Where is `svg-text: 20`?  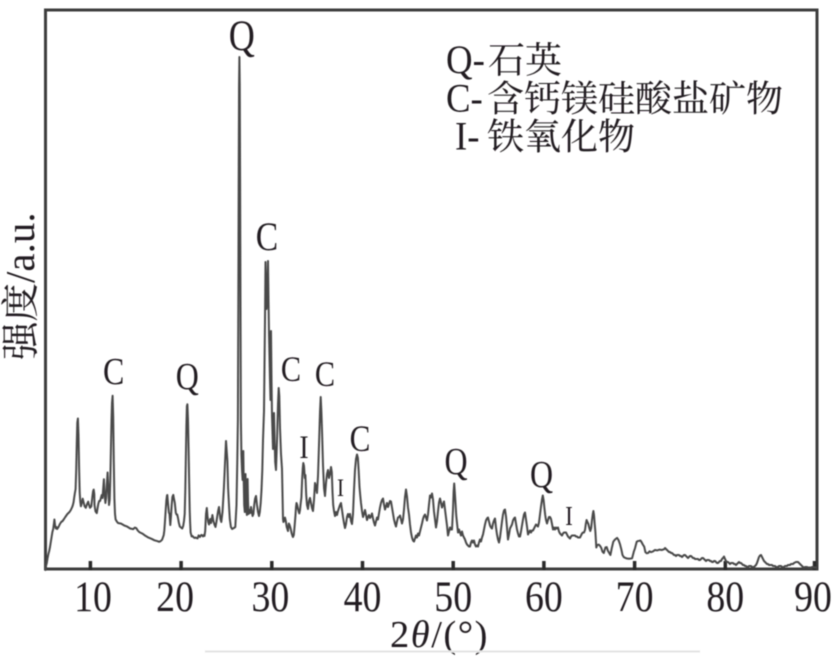 svg-text: 20 is located at coordinates (175, 597).